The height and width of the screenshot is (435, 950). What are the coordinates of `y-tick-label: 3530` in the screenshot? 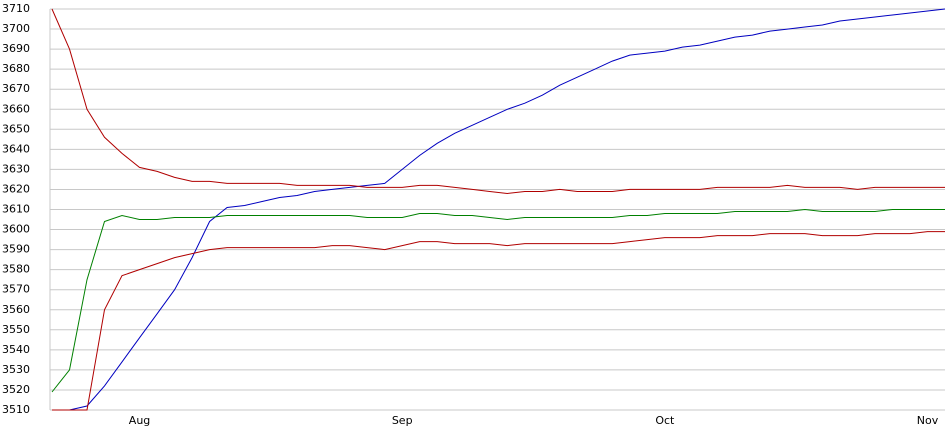 It's located at (16, 369).